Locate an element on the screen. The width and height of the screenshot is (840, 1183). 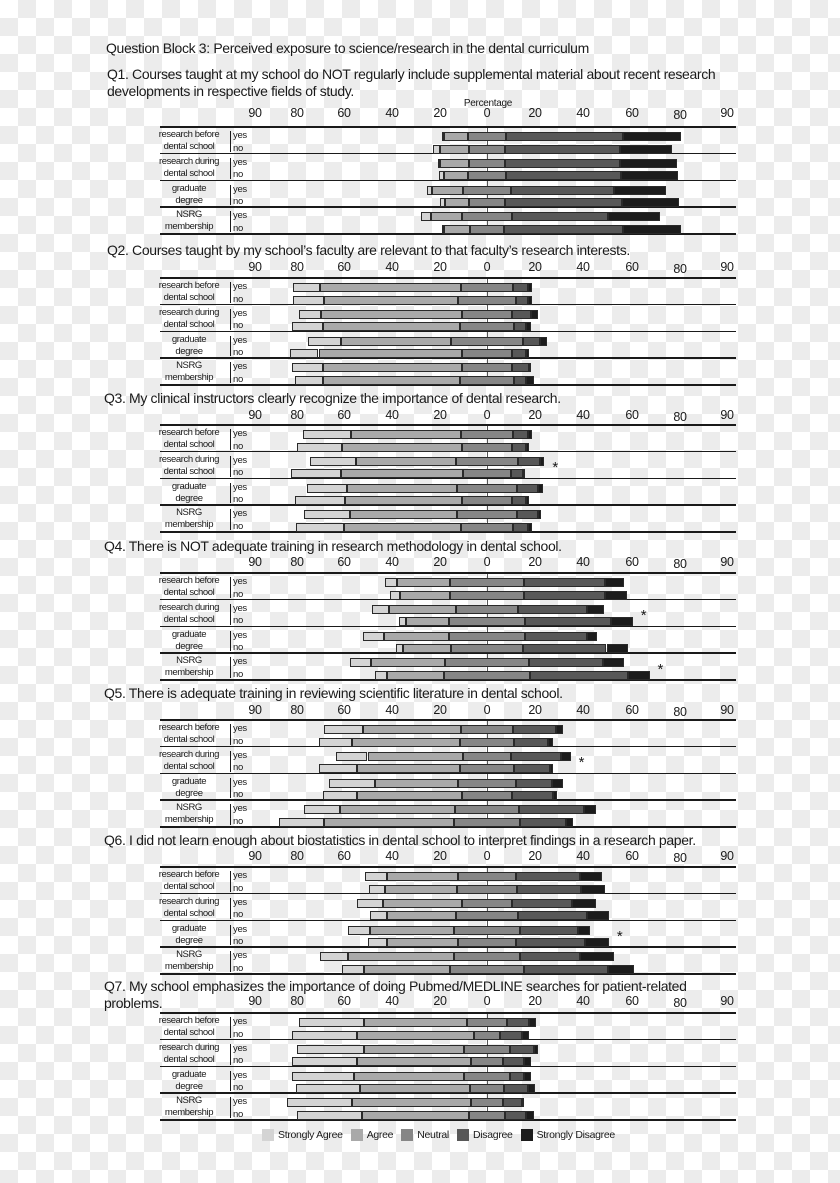
group-label-line: research during is located at coordinates (188, 754).